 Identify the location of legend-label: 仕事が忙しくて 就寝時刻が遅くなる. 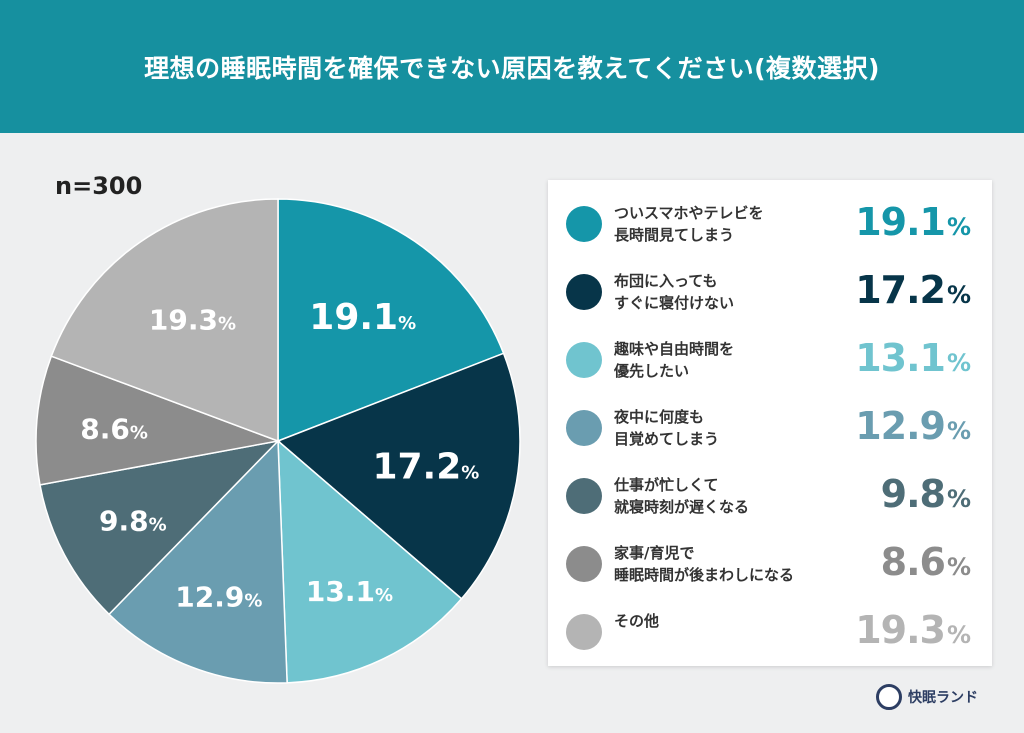
(682, 496).